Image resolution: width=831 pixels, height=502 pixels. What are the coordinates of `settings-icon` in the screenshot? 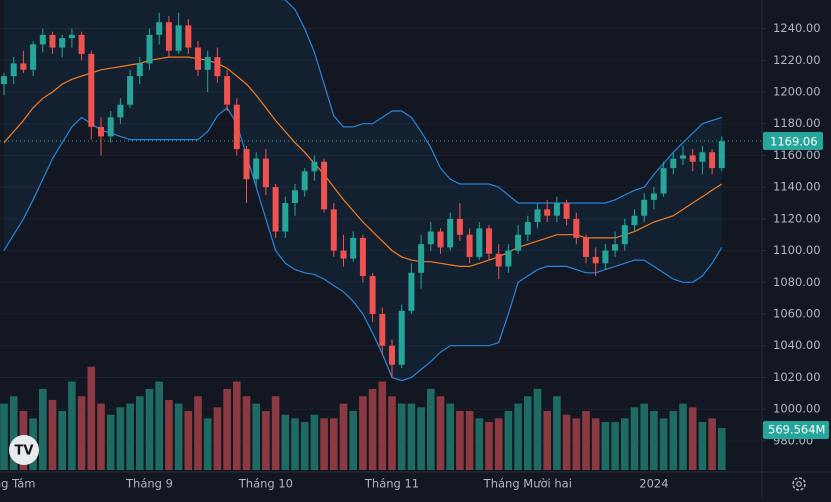 It's located at (799, 484).